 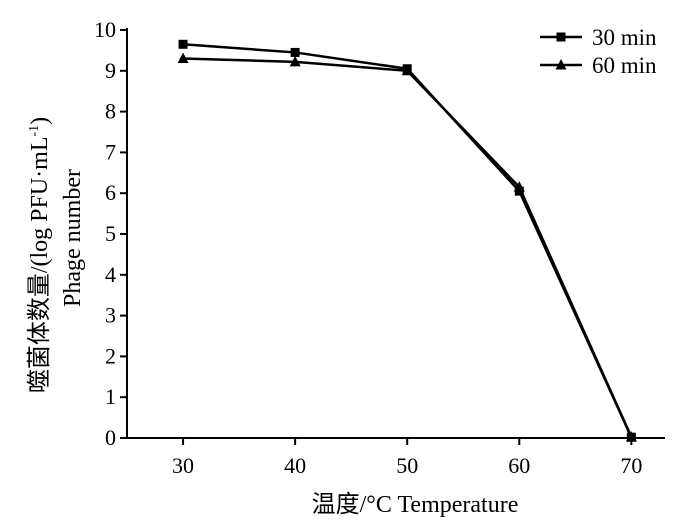 I want to click on x-tick-label: 70, so click(x=631, y=465).